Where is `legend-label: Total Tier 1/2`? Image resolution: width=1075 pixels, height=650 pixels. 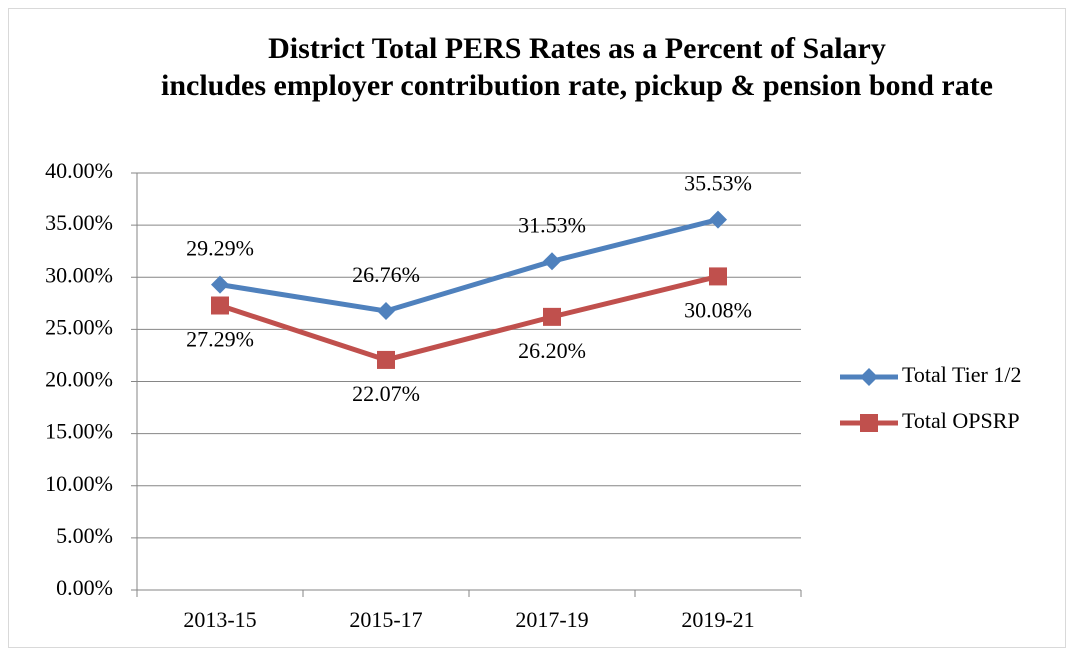
legend-label: Total Tier 1/2 is located at coordinates (961, 374).